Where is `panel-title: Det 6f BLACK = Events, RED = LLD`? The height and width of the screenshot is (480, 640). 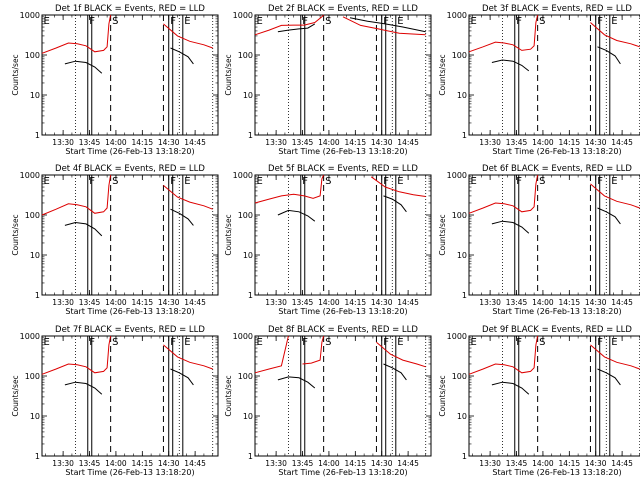 panel-title: Det 6f BLACK = Events, RED = LLD is located at coordinates (557, 169).